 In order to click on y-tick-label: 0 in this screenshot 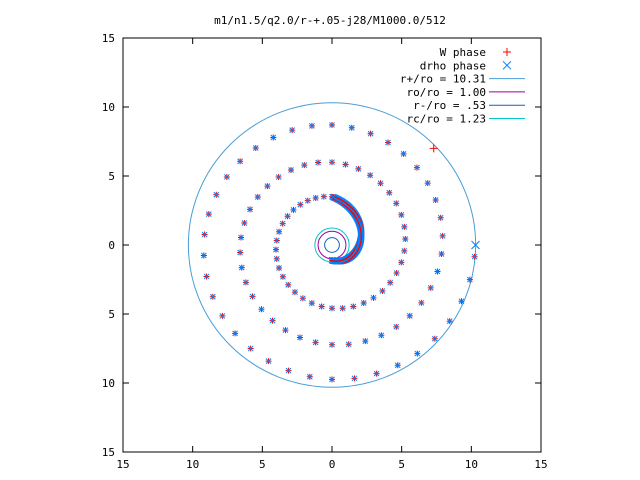, I will do `click(111, 245)`.